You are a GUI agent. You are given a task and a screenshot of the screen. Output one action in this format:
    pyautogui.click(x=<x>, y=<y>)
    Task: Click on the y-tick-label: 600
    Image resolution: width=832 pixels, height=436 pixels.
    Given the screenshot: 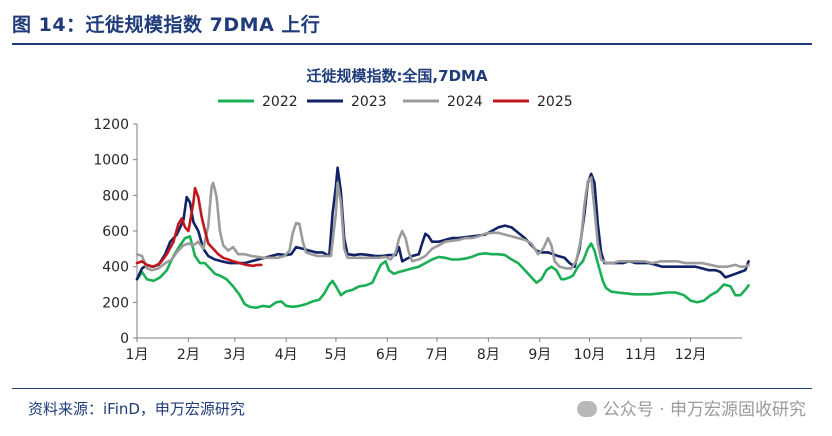 What is the action you would take?
    pyautogui.click(x=115, y=232)
    